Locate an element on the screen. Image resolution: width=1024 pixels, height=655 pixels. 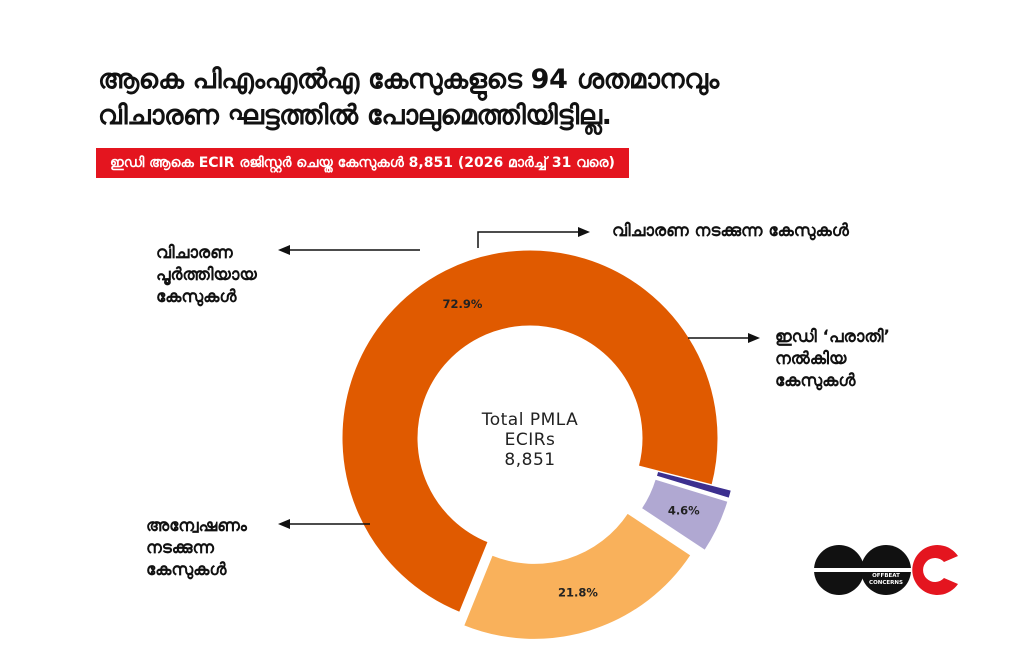
center-total: Total PMLA ECIRs 8,851 is located at coordinates (530, 440).